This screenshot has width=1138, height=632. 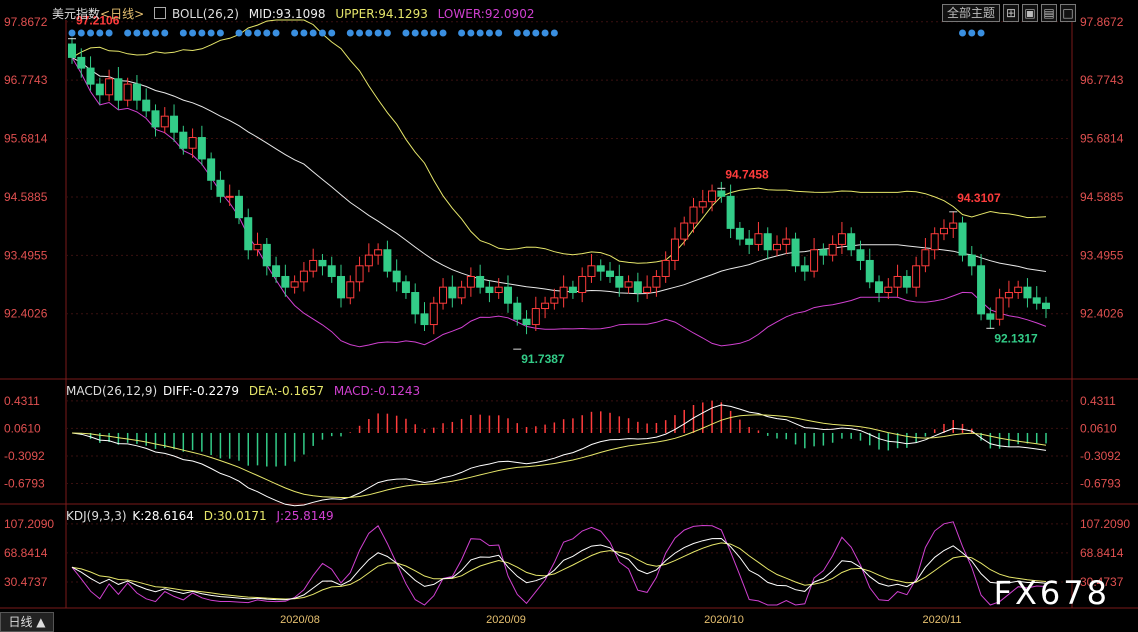 What do you see at coordinates (1016, 338) in the screenshot?
I see `annotation-label: 92.1317` at bounding box center [1016, 338].